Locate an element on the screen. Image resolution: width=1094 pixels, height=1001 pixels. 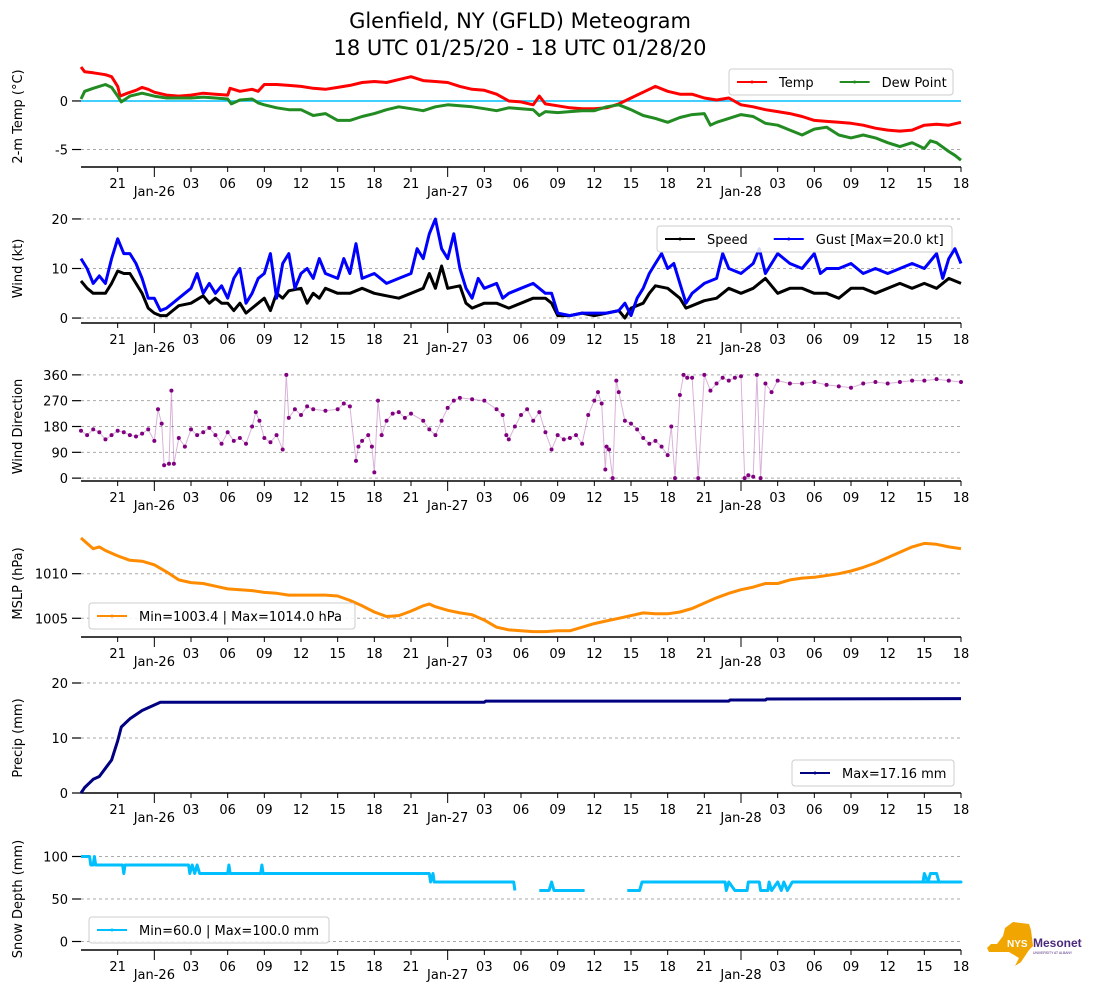
y-axis-label: Snow Depth (mm) is located at coordinates (18, 899).